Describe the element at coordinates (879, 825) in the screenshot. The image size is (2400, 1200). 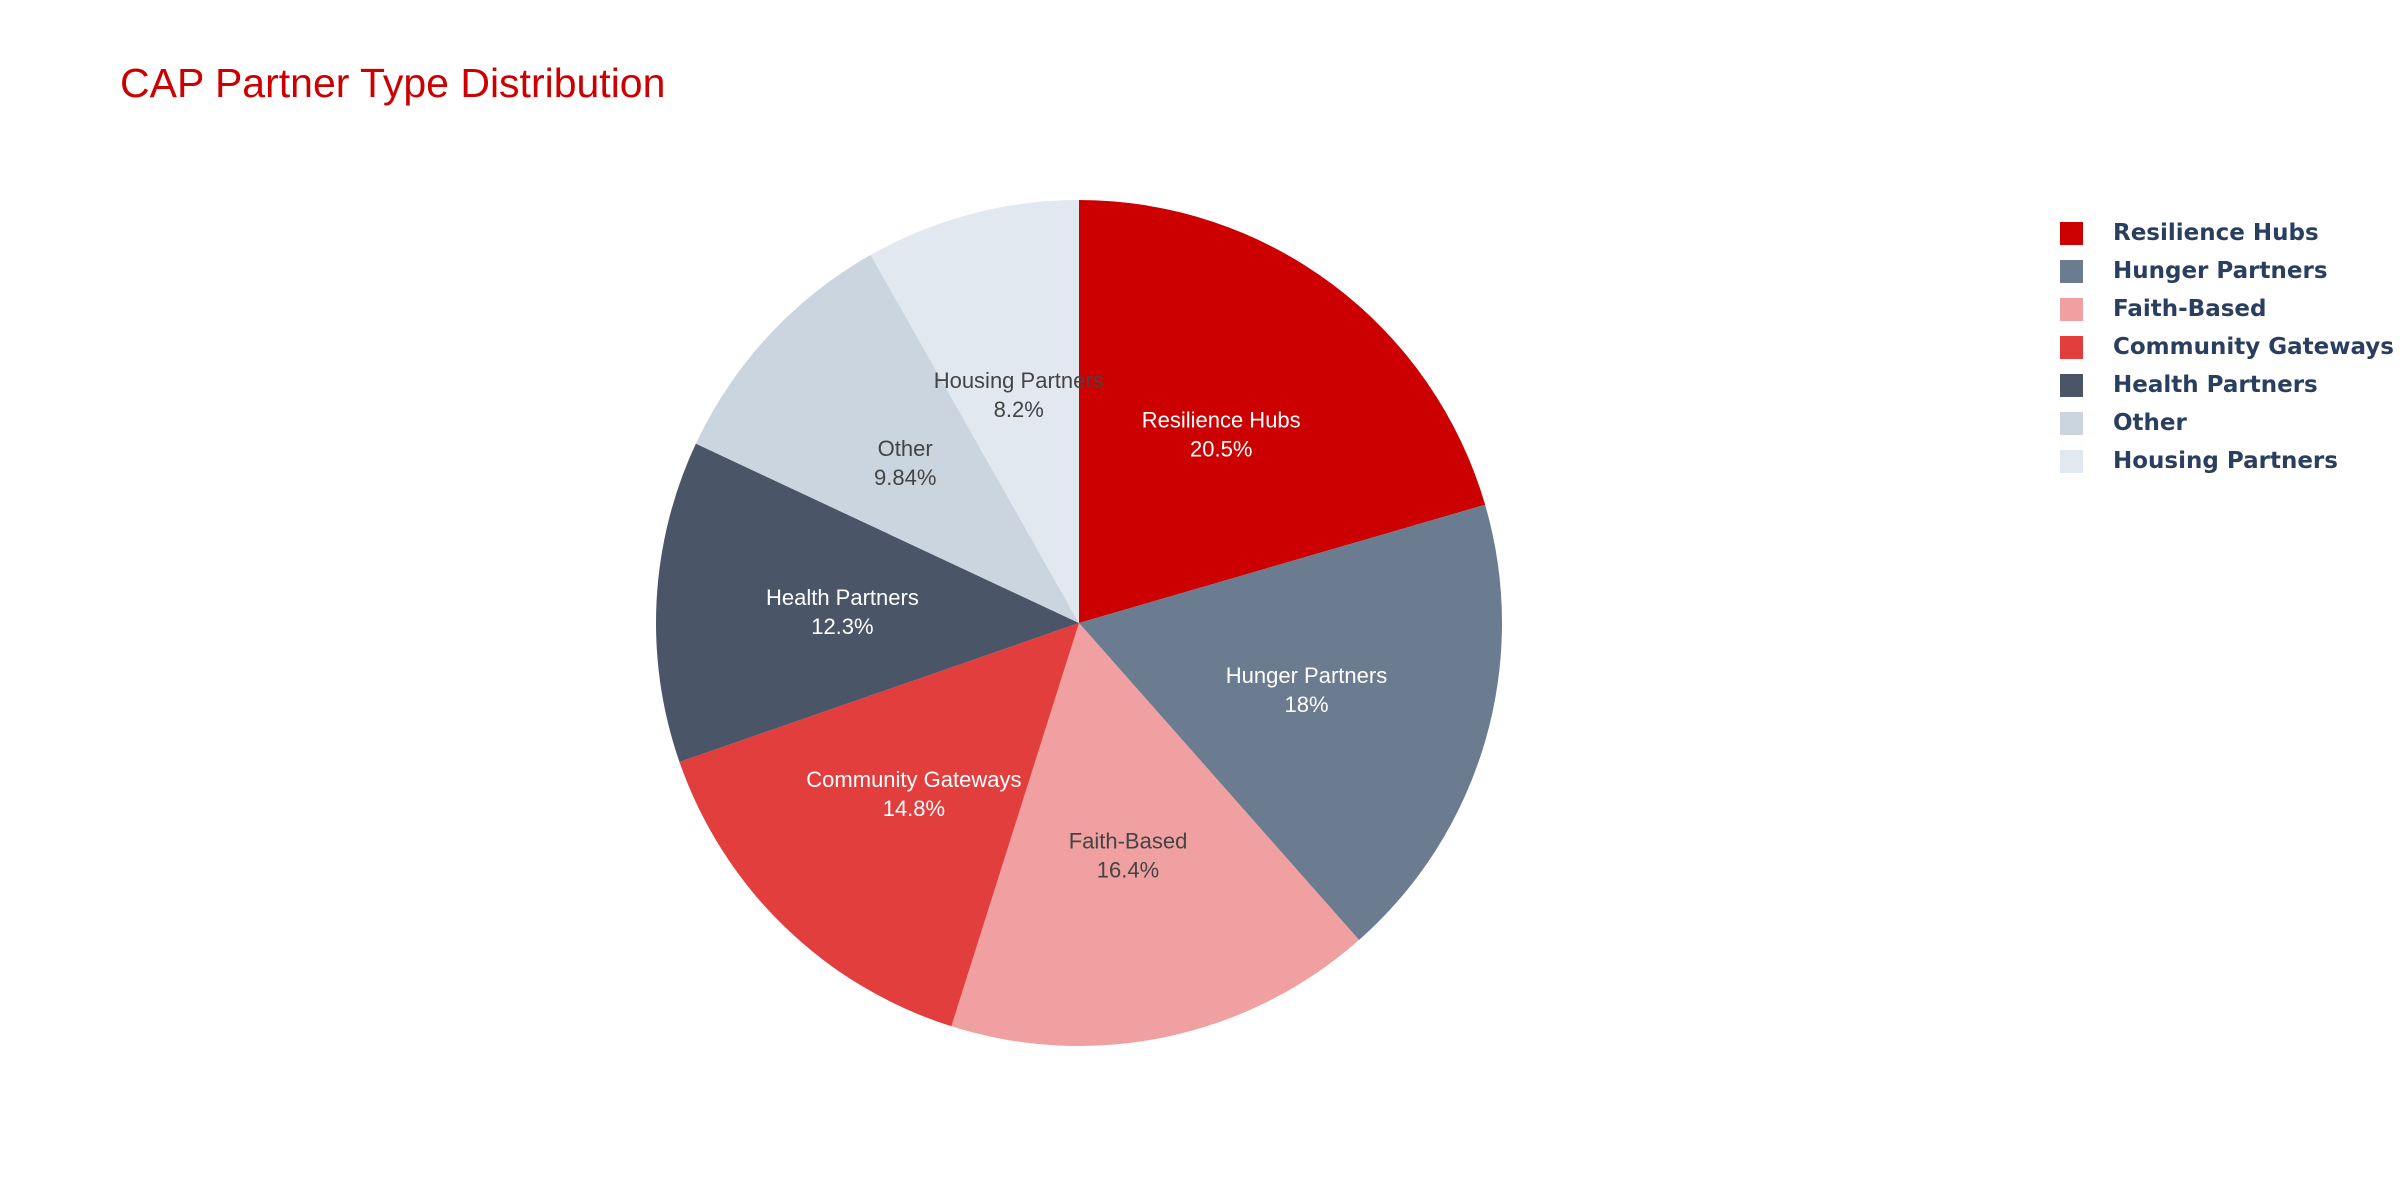
I see `pie-slice-community-gateways` at that location.